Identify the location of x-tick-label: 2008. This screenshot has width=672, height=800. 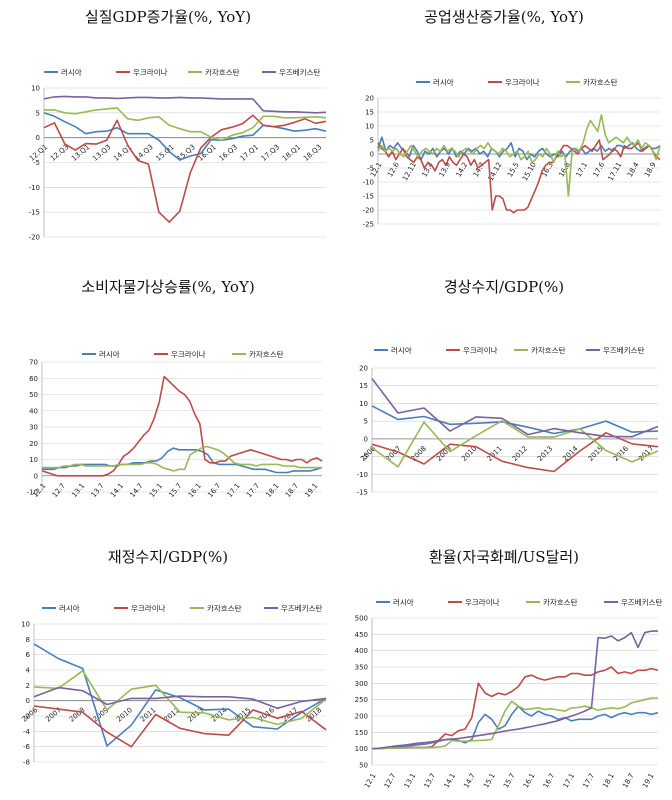
(77, 715).